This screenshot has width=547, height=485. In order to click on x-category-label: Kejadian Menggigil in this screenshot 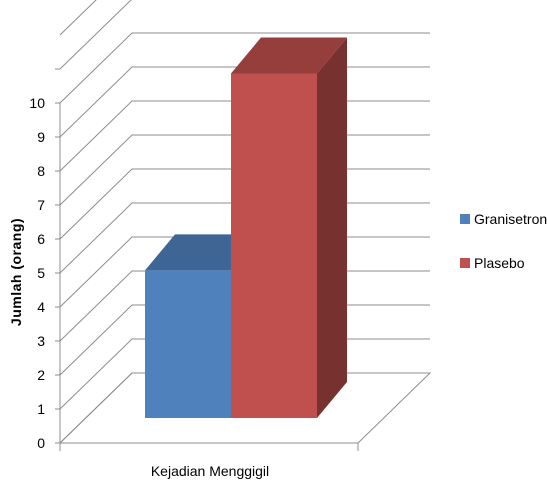, I will do `click(210, 471)`.